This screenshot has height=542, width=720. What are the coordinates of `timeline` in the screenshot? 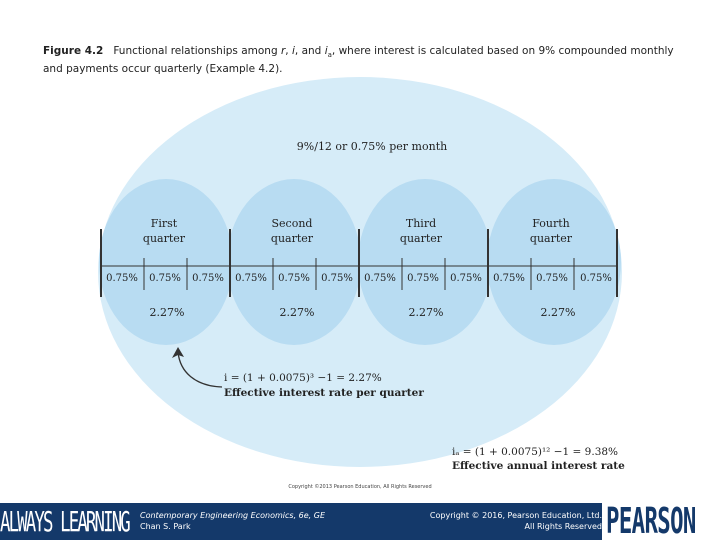 It's located at (359, 263).